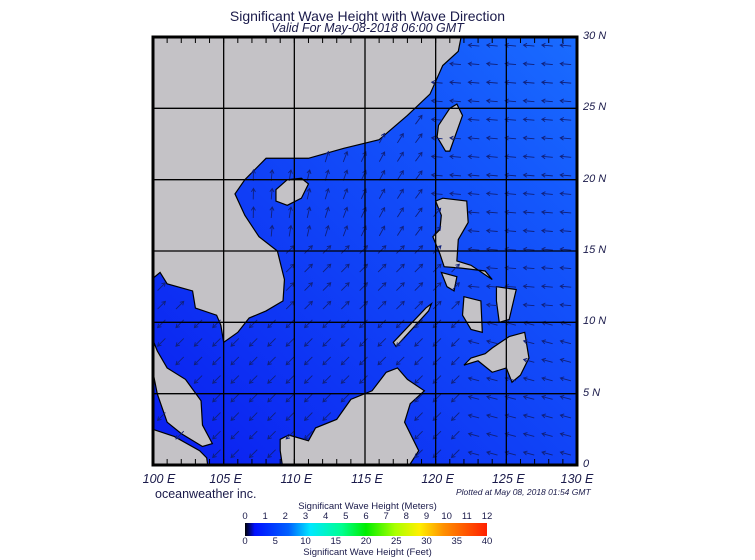 Image resolution: width=755 pixels, height=560 pixels. Describe the element at coordinates (346, 516) in the screenshot. I see `colorbar-meters-tick: 5` at that location.